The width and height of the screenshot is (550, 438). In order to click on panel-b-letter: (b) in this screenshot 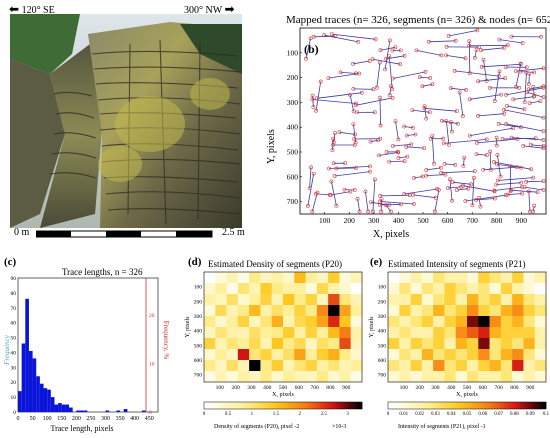, I will do `click(311, 49)`.